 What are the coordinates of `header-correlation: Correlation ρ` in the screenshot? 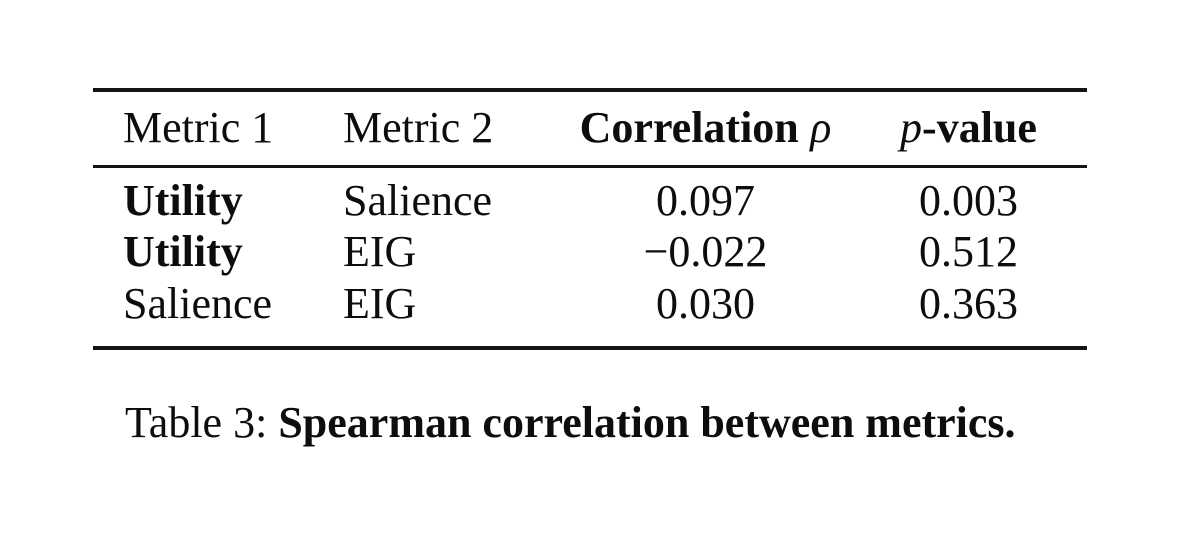 It's located at (705, 130).